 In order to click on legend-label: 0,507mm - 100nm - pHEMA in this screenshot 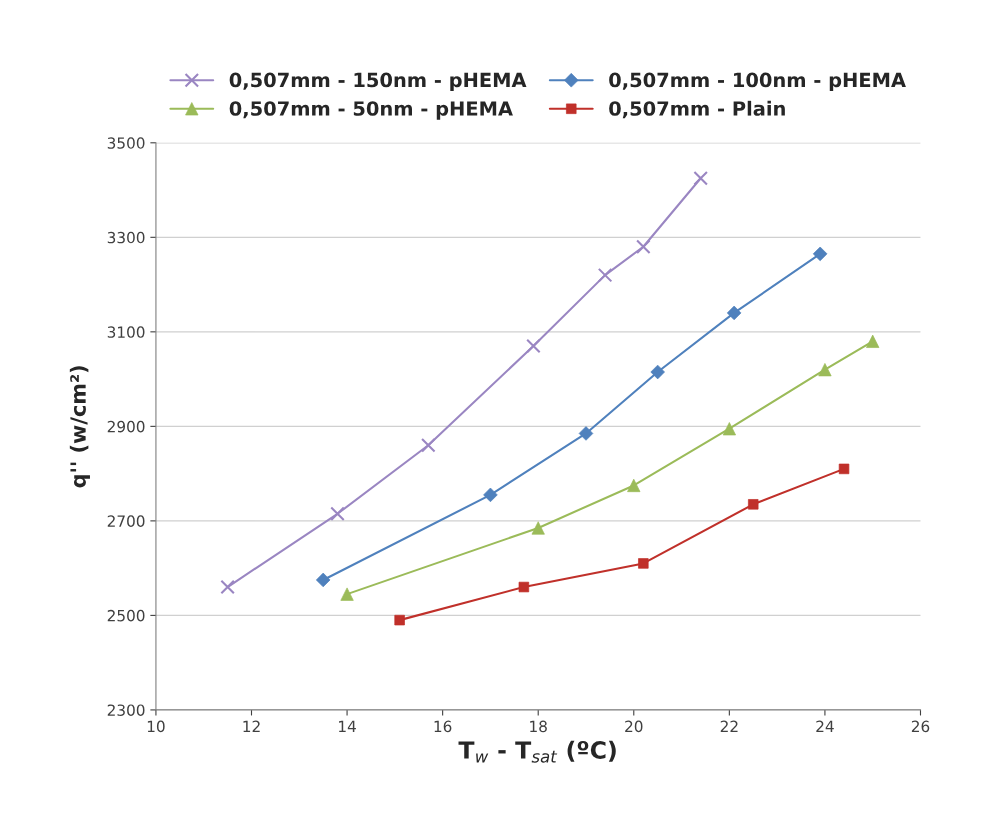, I will do `click(757, 82)`.